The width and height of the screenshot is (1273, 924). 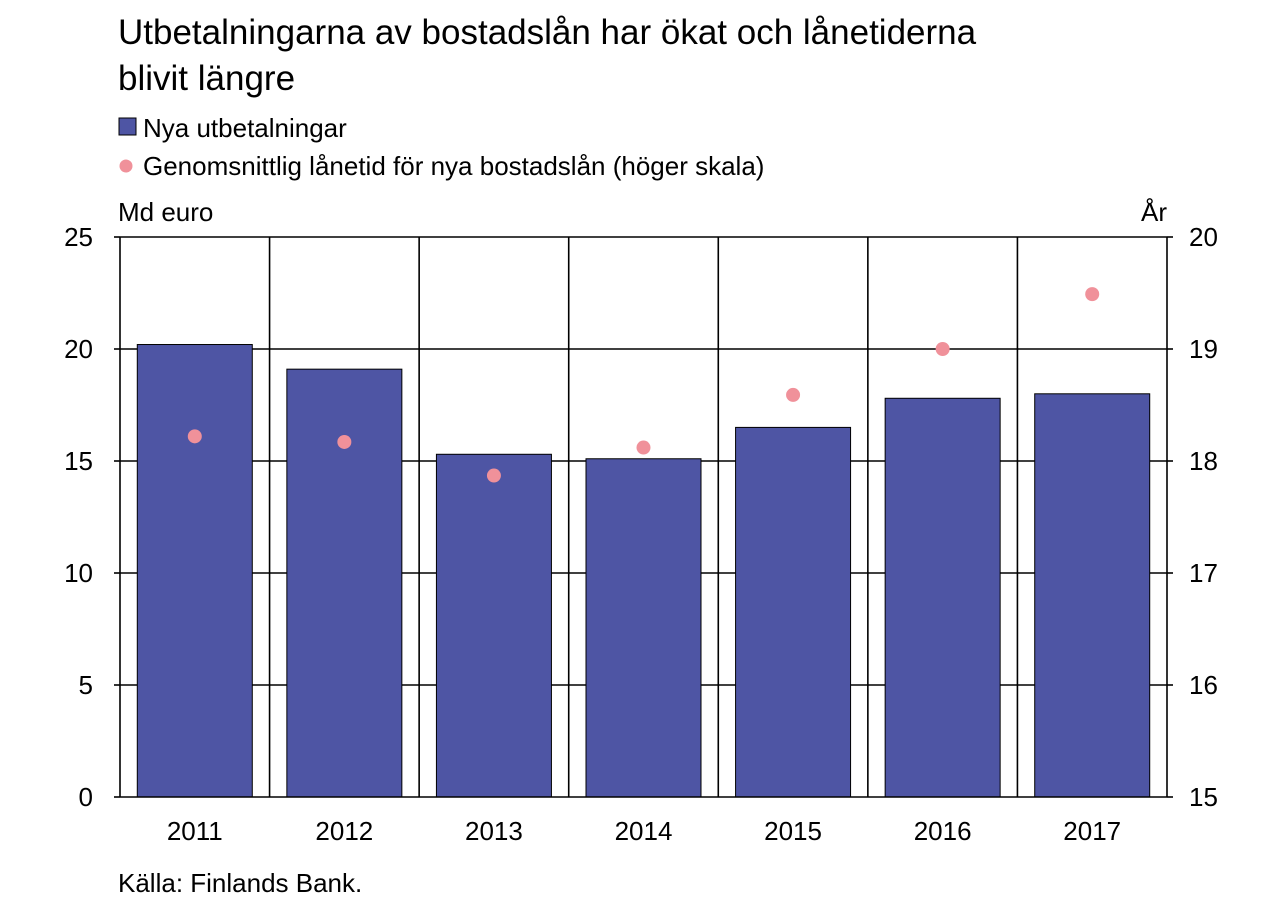 What do you see at coordinates (942, 349) in the screenshot?
I see `point-2016` at bounding box center [942, 349].